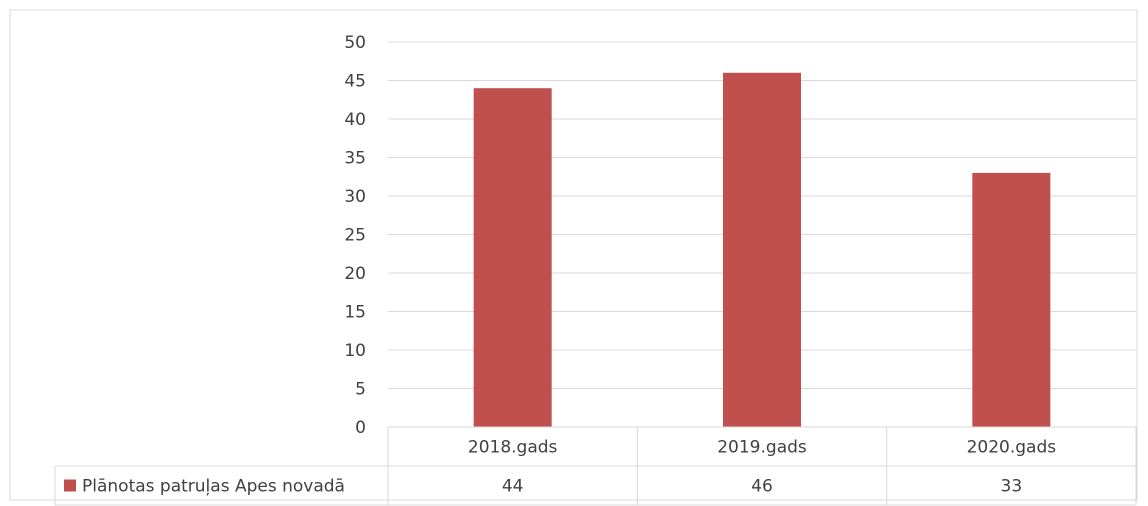  I want to click on y-tick-label: 40, so click(355, 120).